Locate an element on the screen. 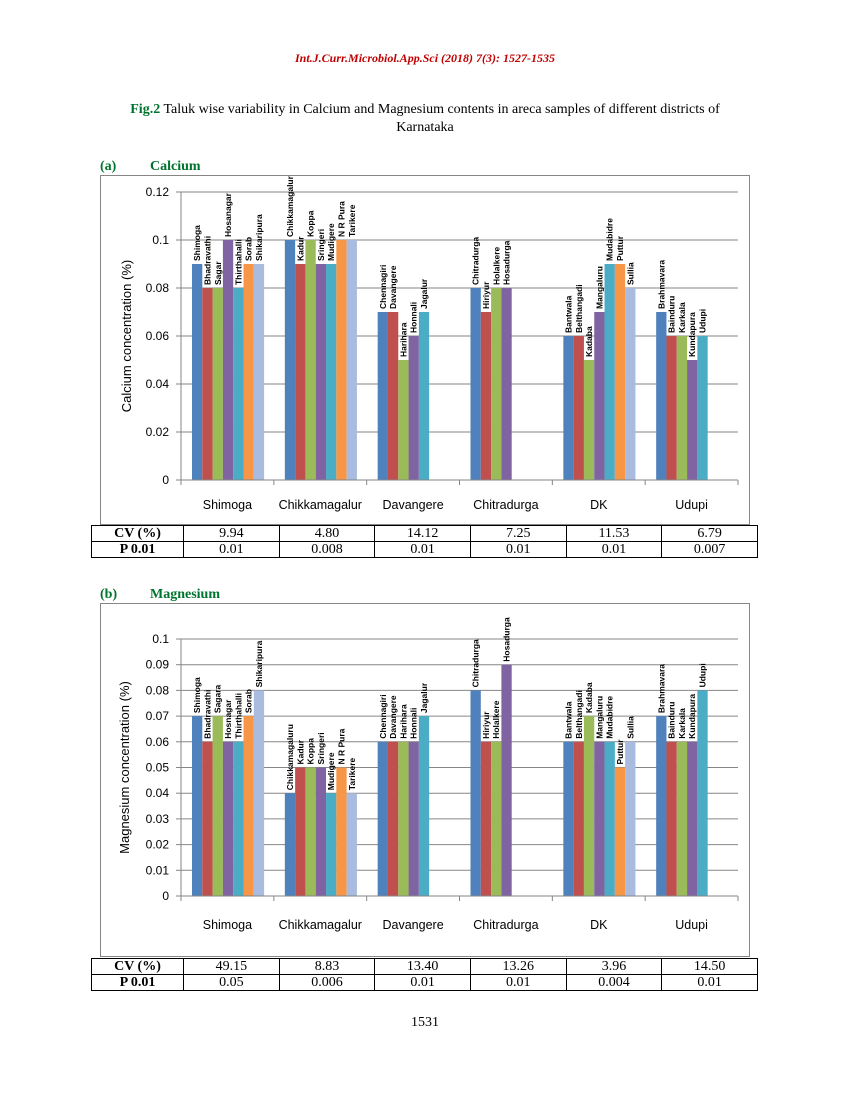 This screenshot has height=1100, width=850. x-category-label: Chitradurga is located at coordinates (505, 505).